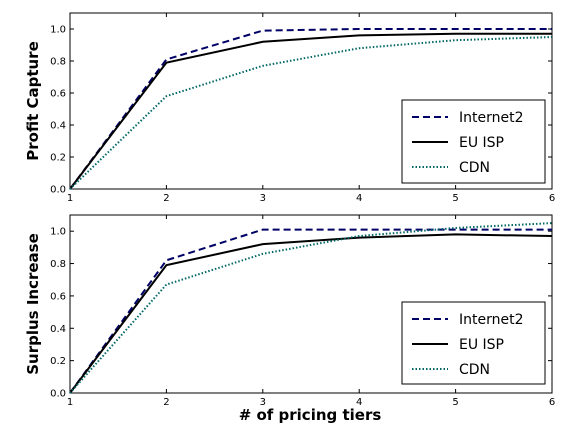 Image resolution: width=581 pixels, height=436 pixels. Describe the element at coordinates (491, 118) in the screenshot. I see `profit-capture-legend-label-internet2: Internet2` at that location.